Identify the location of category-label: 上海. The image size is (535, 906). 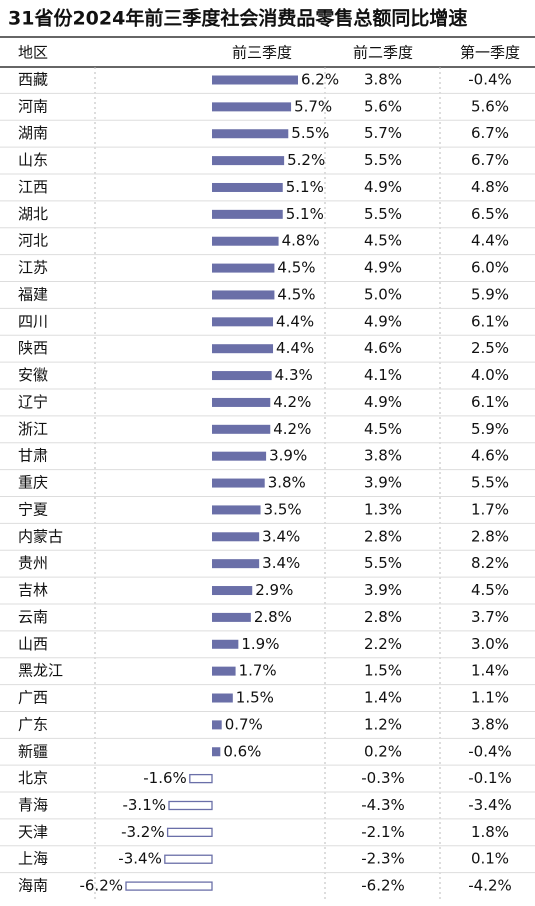
(33, 859).